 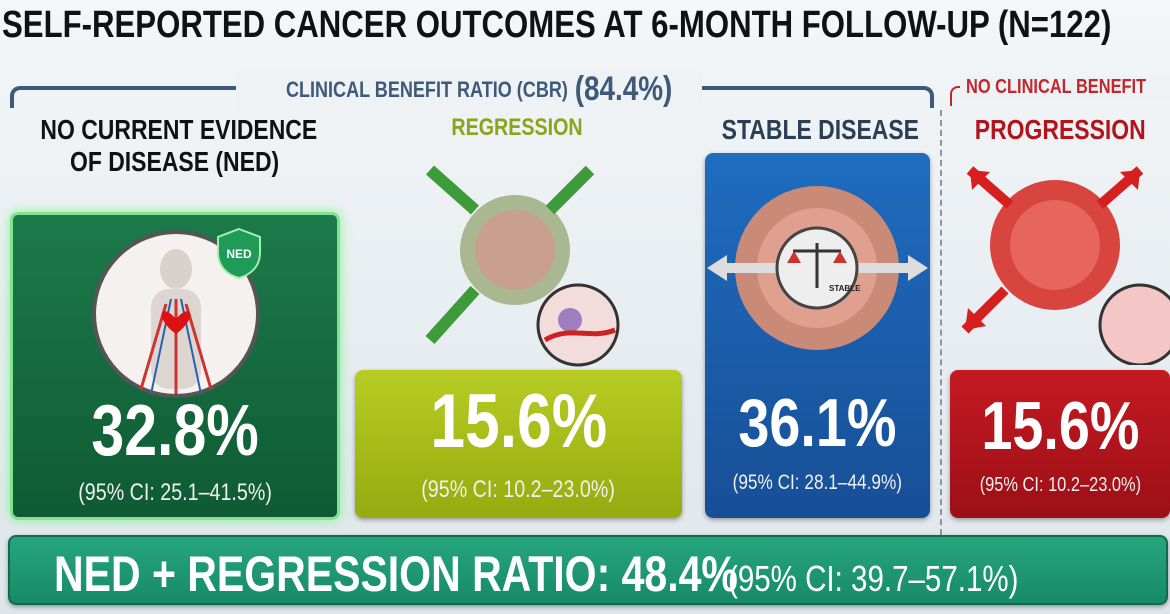 What do you see at coordinates (817, 423) in the screenshot?
I see `stable-value: 36.1%` at bounding box center [817, 423].